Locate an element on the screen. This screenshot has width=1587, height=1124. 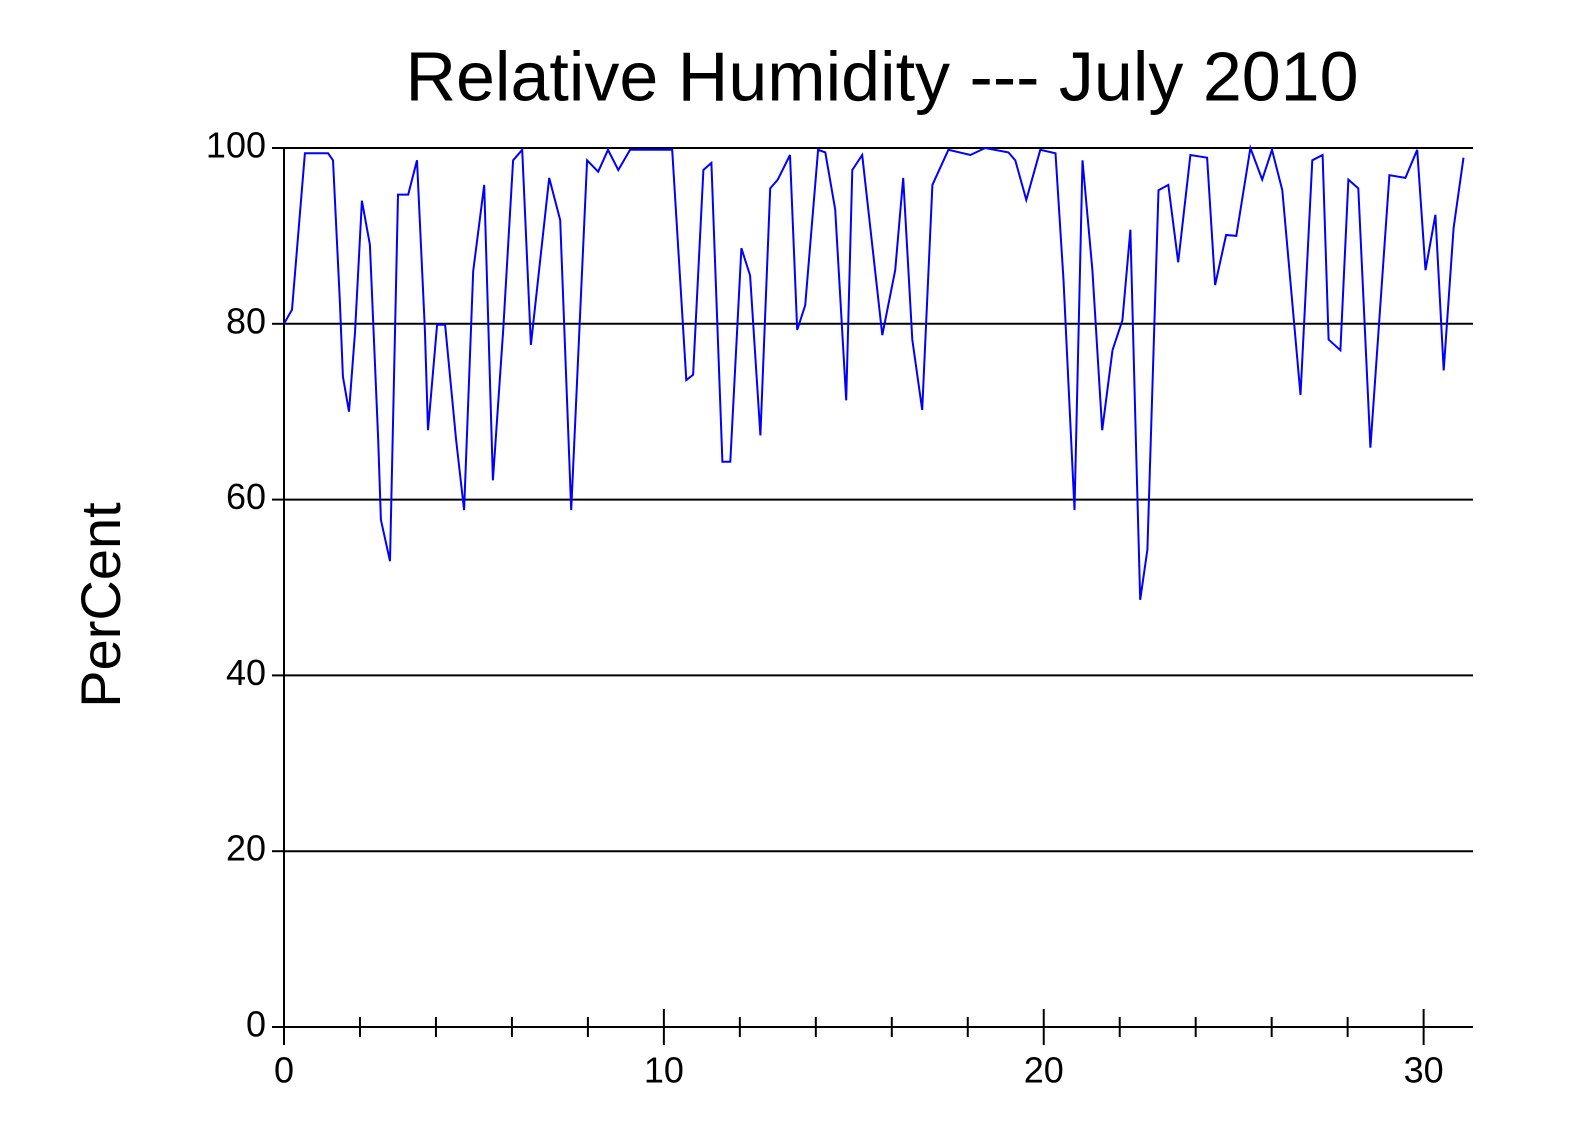
y-axis-label: PerCent is located at coordinates (100, 605).